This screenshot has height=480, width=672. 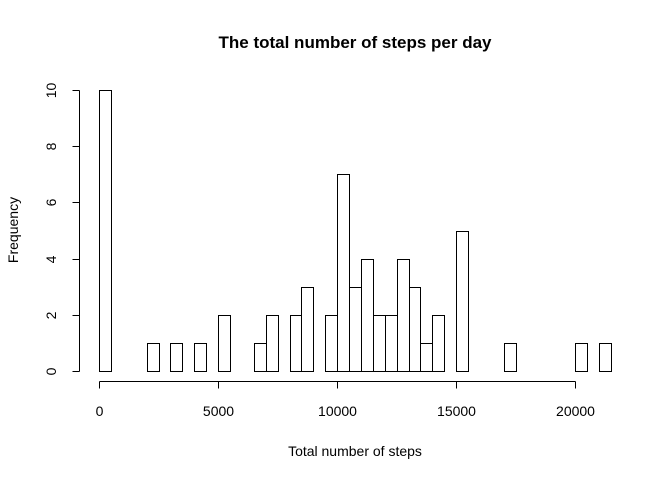 What do you see at coordinates (61, 229) in the screenshot?
I see `y-axis-ticks: 0 2 4 6 8 10` at bounding box center [61, 229].